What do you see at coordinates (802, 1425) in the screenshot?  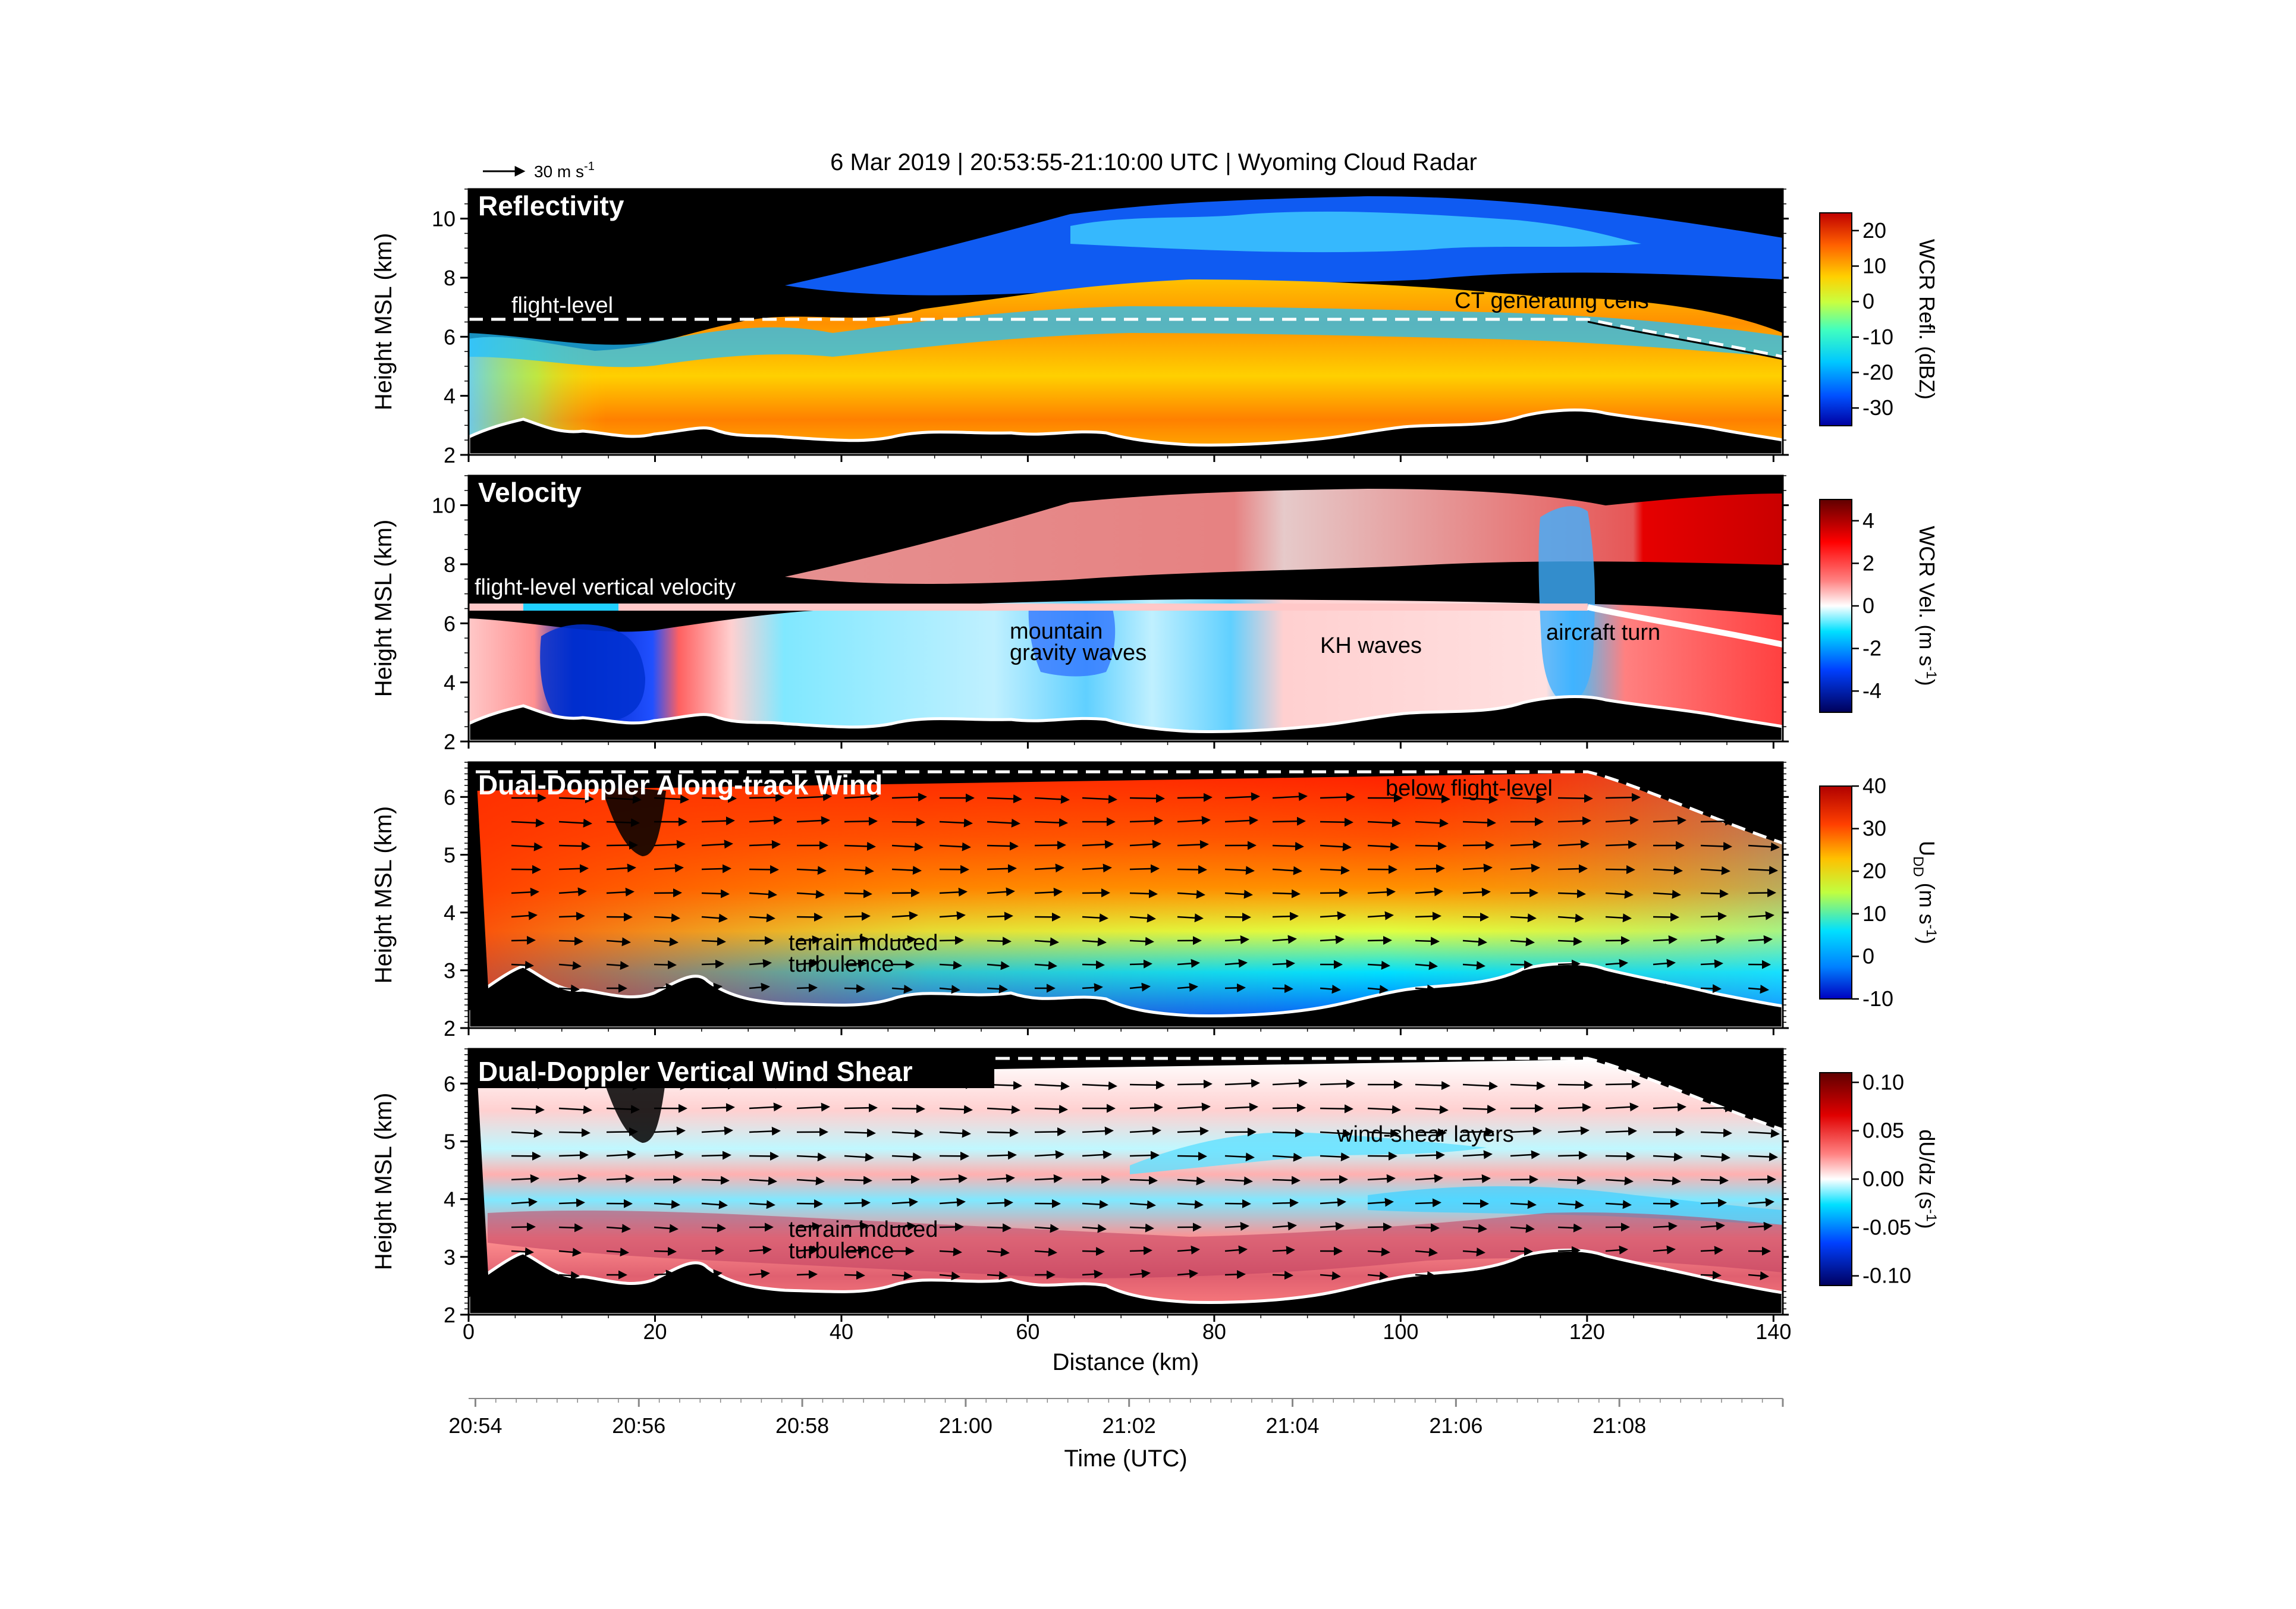 I see `time-tick-label: 20:58` at bounding box center [802, 1425].